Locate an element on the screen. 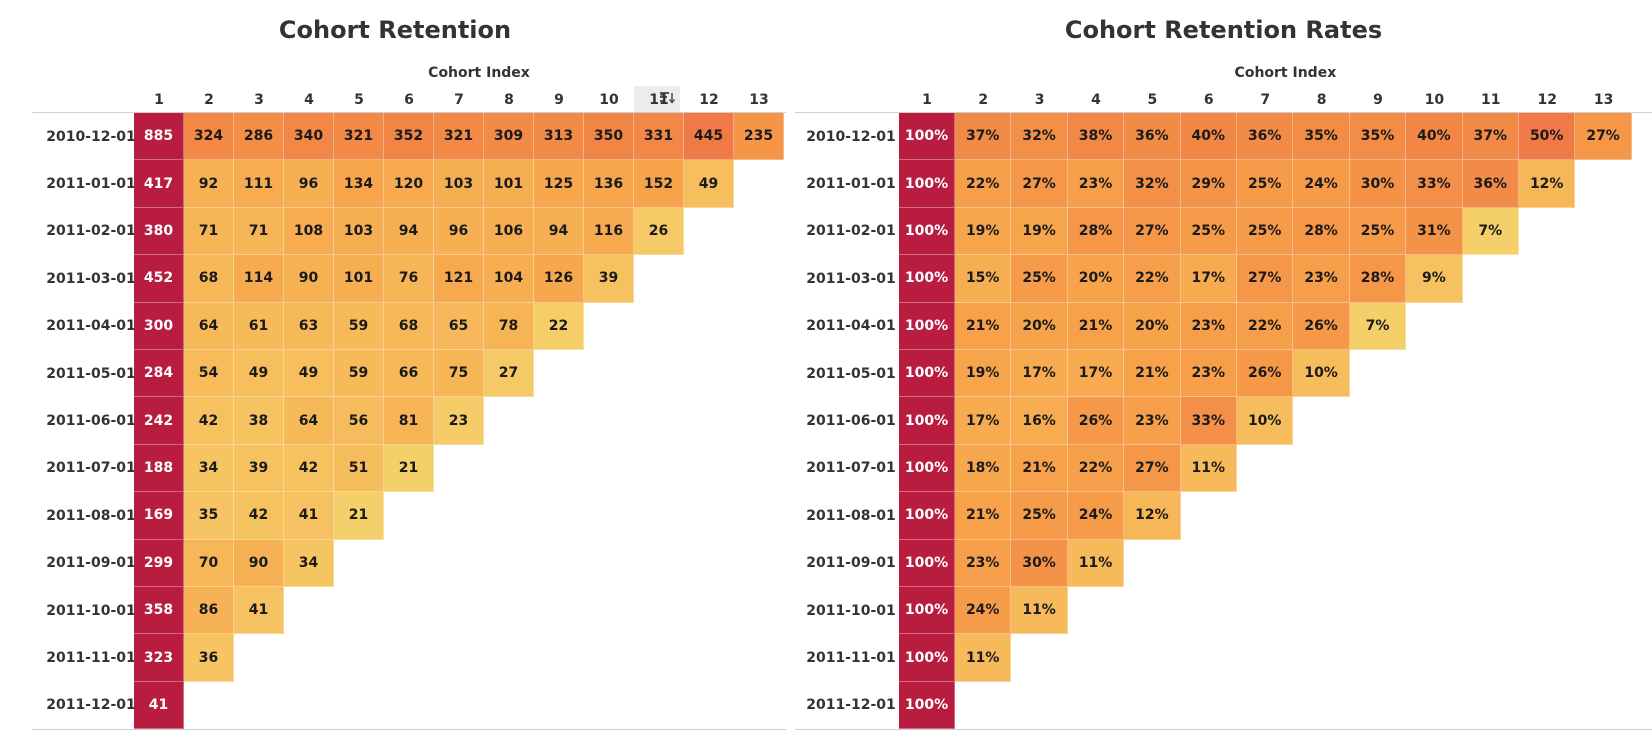 Image resolution: width=1652 pixels, height=730 pixels. heatmap-cell: 121 is located at coordinates (459, 279).